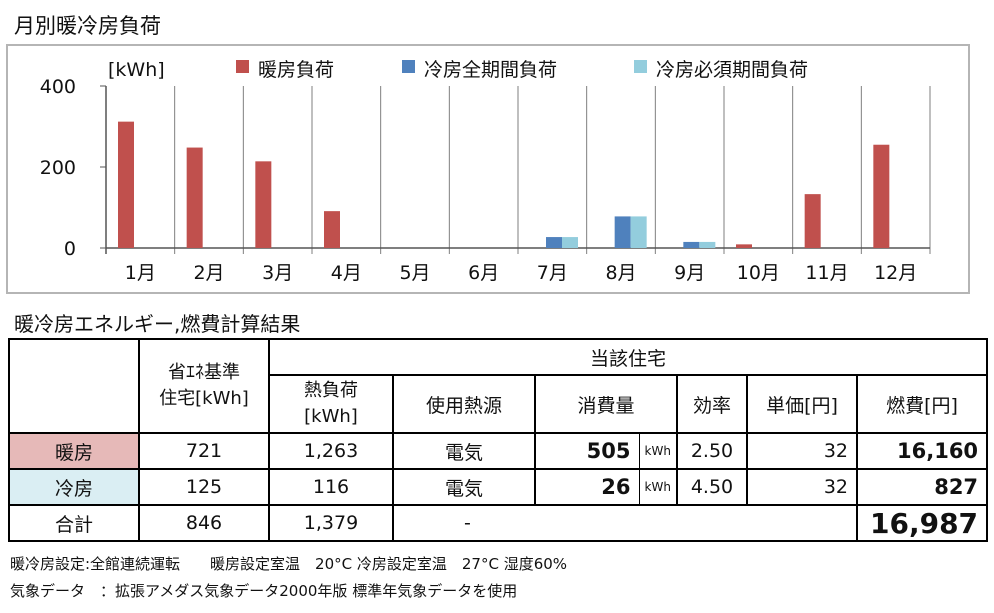  What do you see at coordinates (74, 523) in the screenshot?
I see `row-label-total: 合計` at bounding box center [74, 523].